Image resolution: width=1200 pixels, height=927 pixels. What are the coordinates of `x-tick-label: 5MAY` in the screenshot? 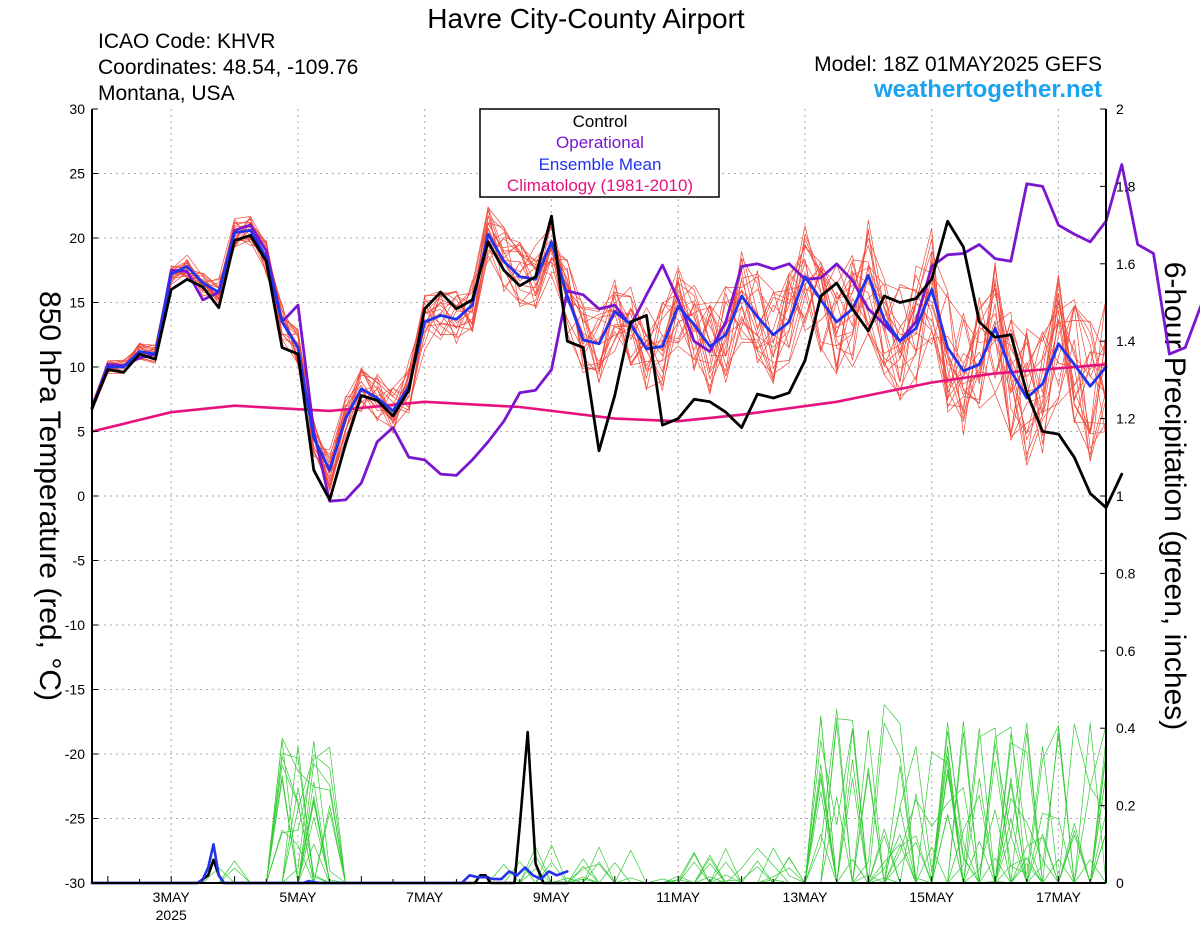 It's located at (298, 897).